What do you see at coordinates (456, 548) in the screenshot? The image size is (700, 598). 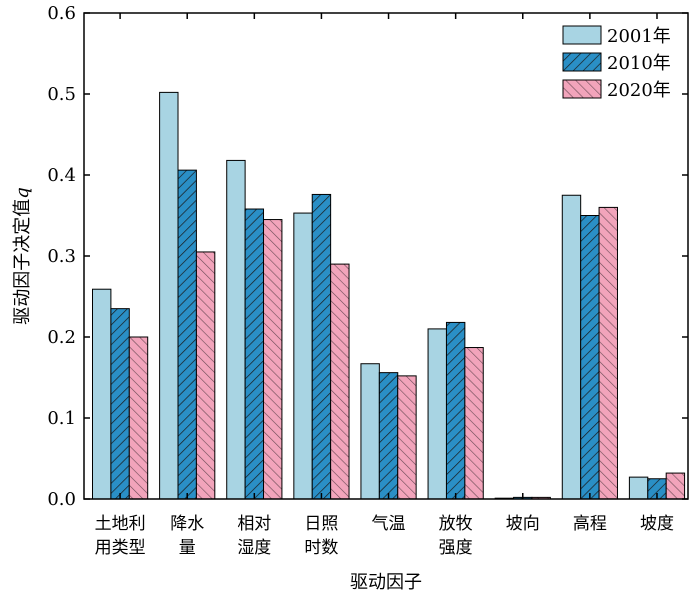 I see `x-tick-label: 强度` at bounding box center [456, 548].